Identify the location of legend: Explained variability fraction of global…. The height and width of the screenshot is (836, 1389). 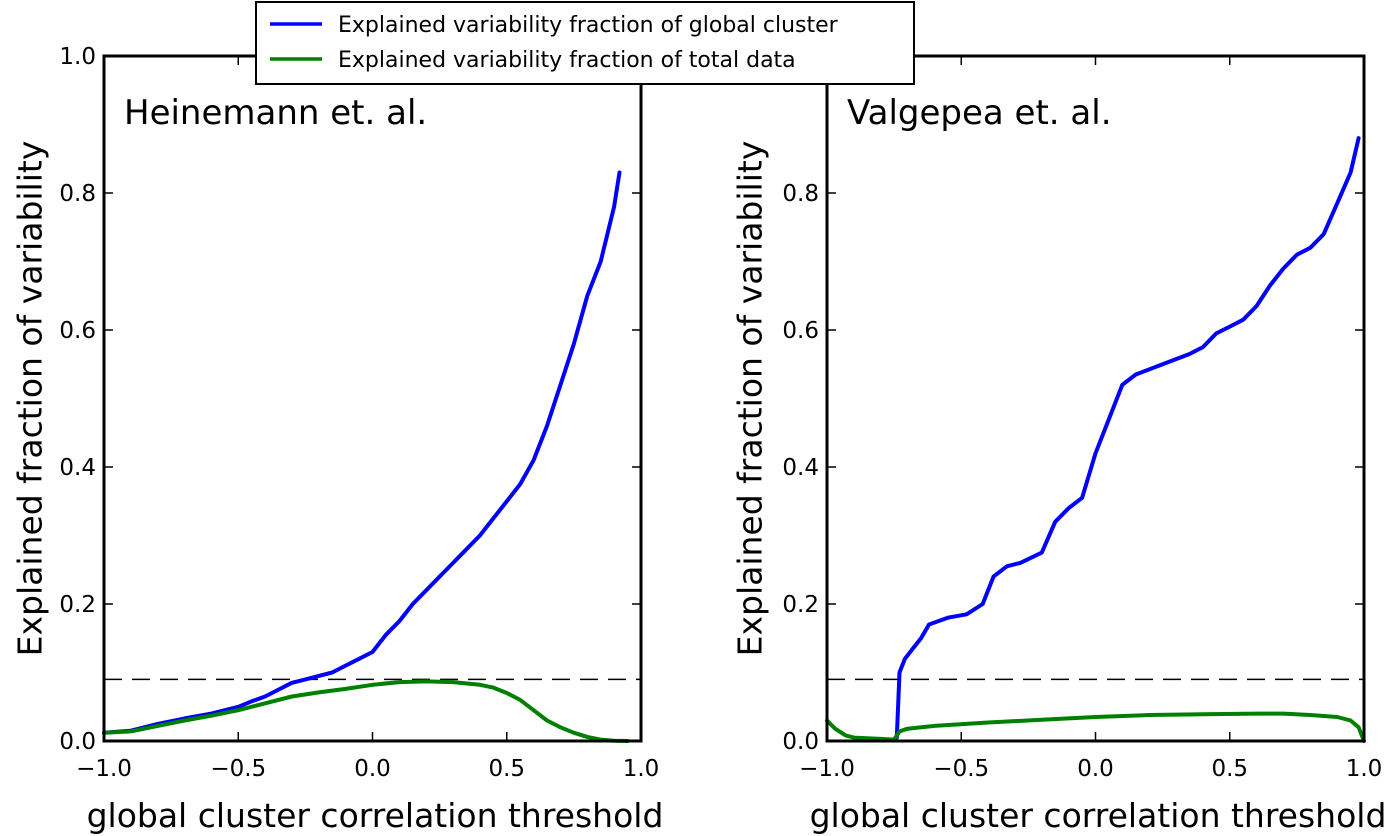
(585, 43).